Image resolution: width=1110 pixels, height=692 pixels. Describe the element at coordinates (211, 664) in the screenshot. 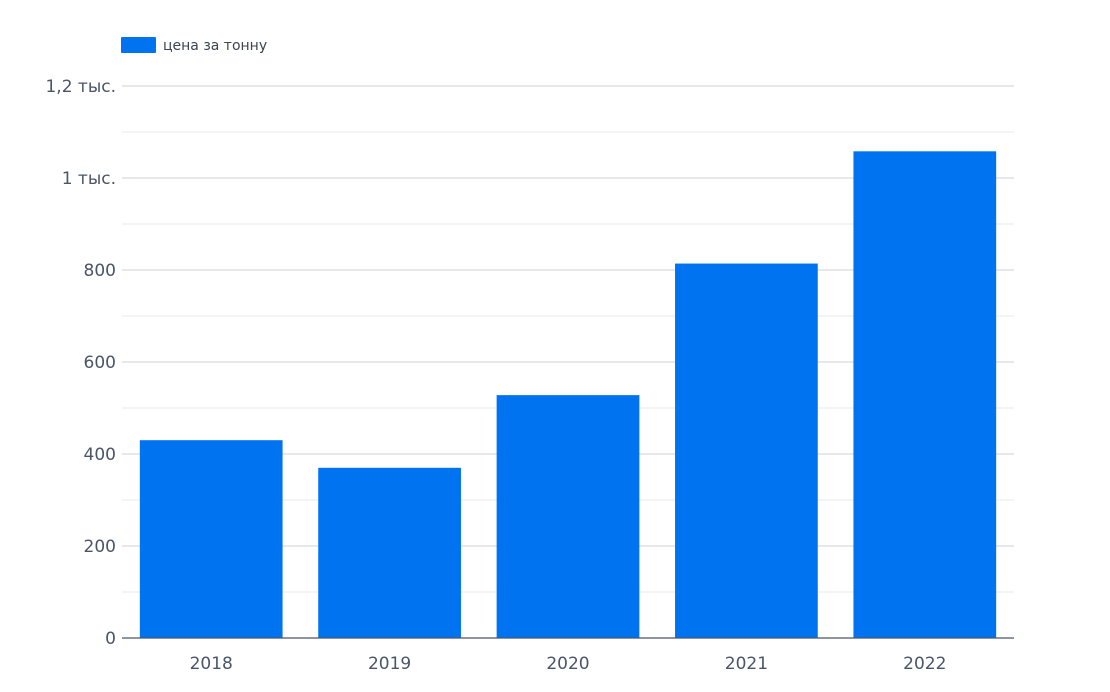

I see `x-tick-label: 2018` at that location.